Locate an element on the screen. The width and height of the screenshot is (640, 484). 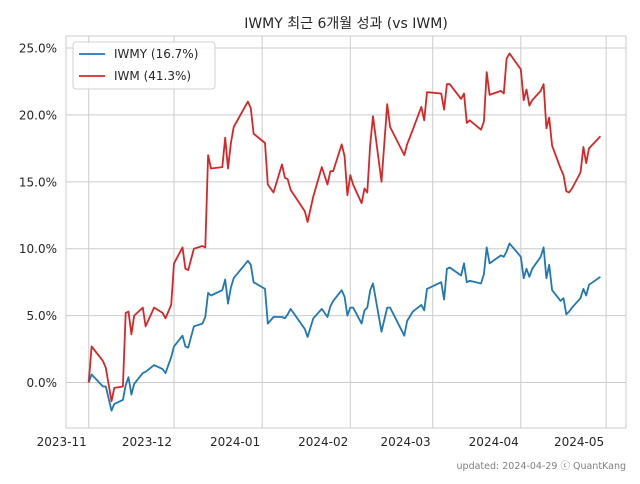
footer-credit: updated: 2024-04-29 ⓒ QuantKang is located at coordinates (541, 466).